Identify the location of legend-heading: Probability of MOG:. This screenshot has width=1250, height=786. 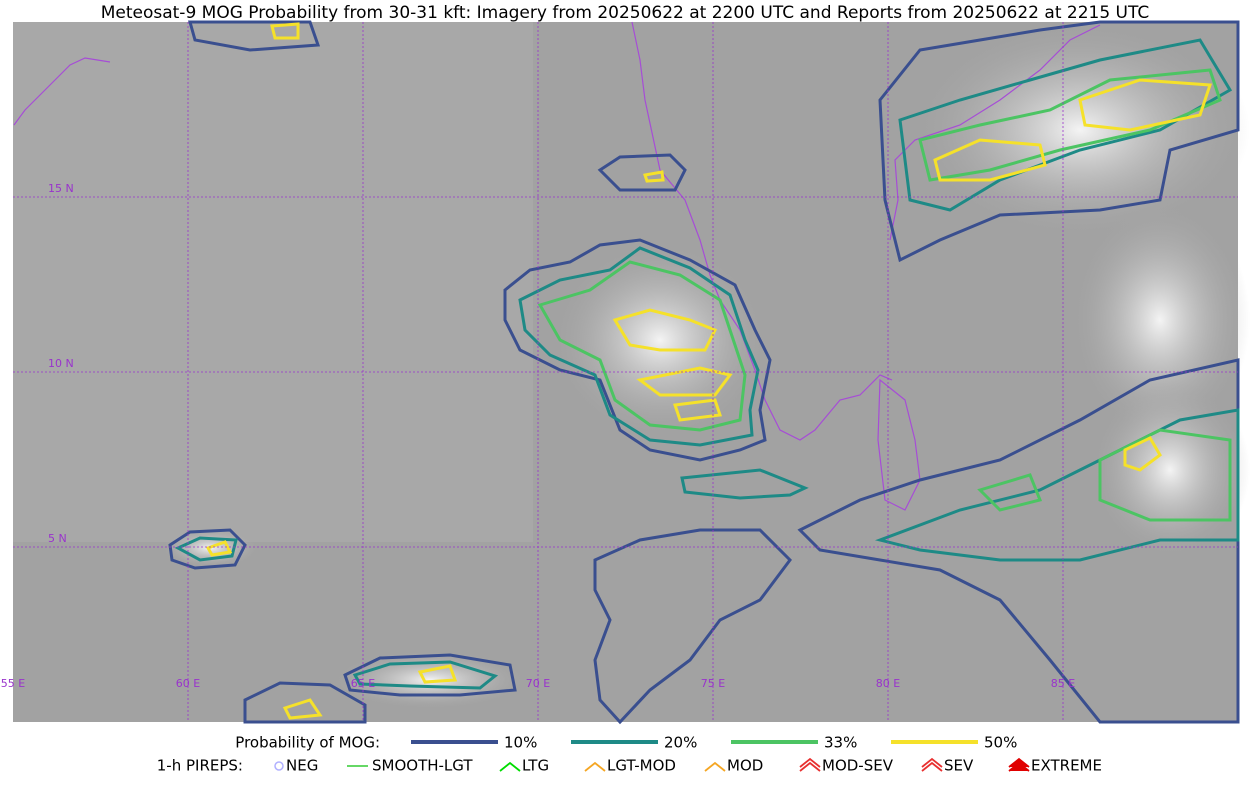
(307, 743).